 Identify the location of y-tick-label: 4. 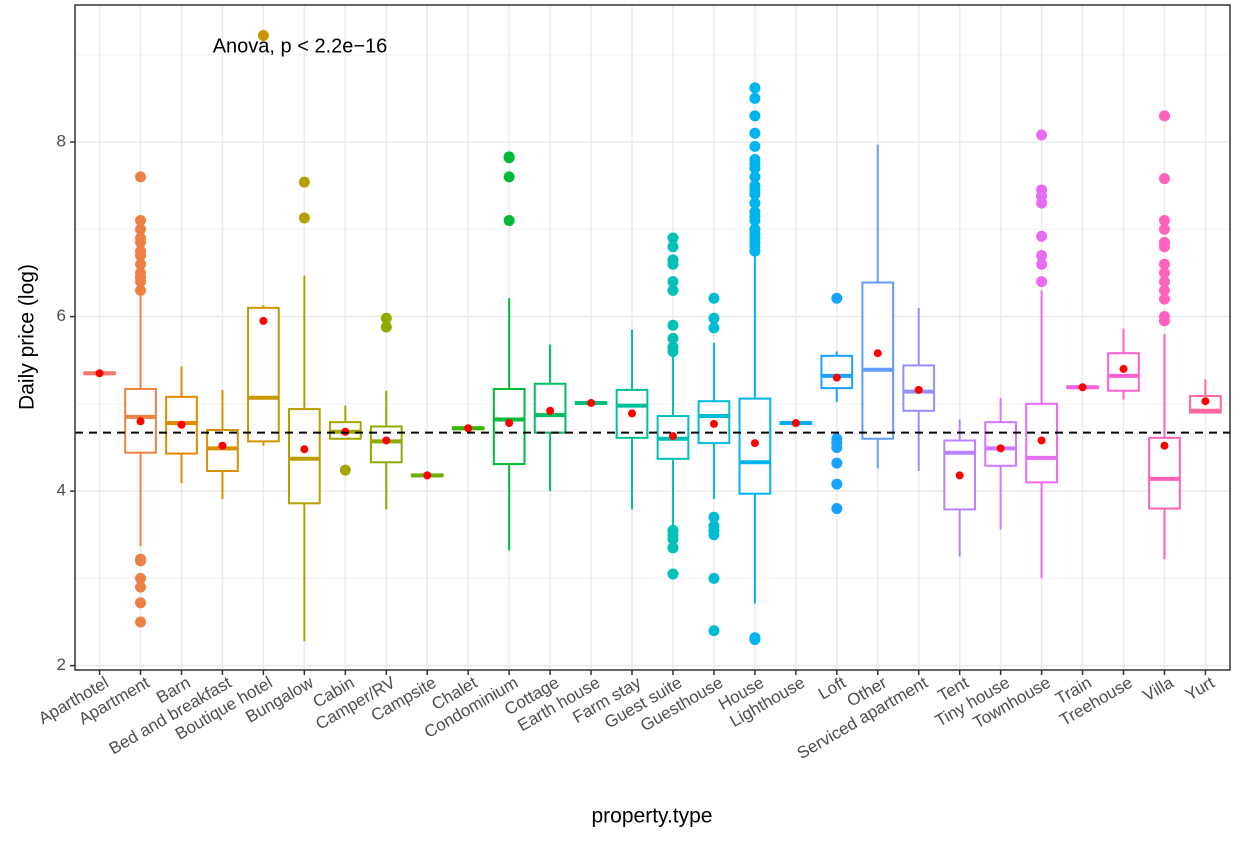
(61, 490).